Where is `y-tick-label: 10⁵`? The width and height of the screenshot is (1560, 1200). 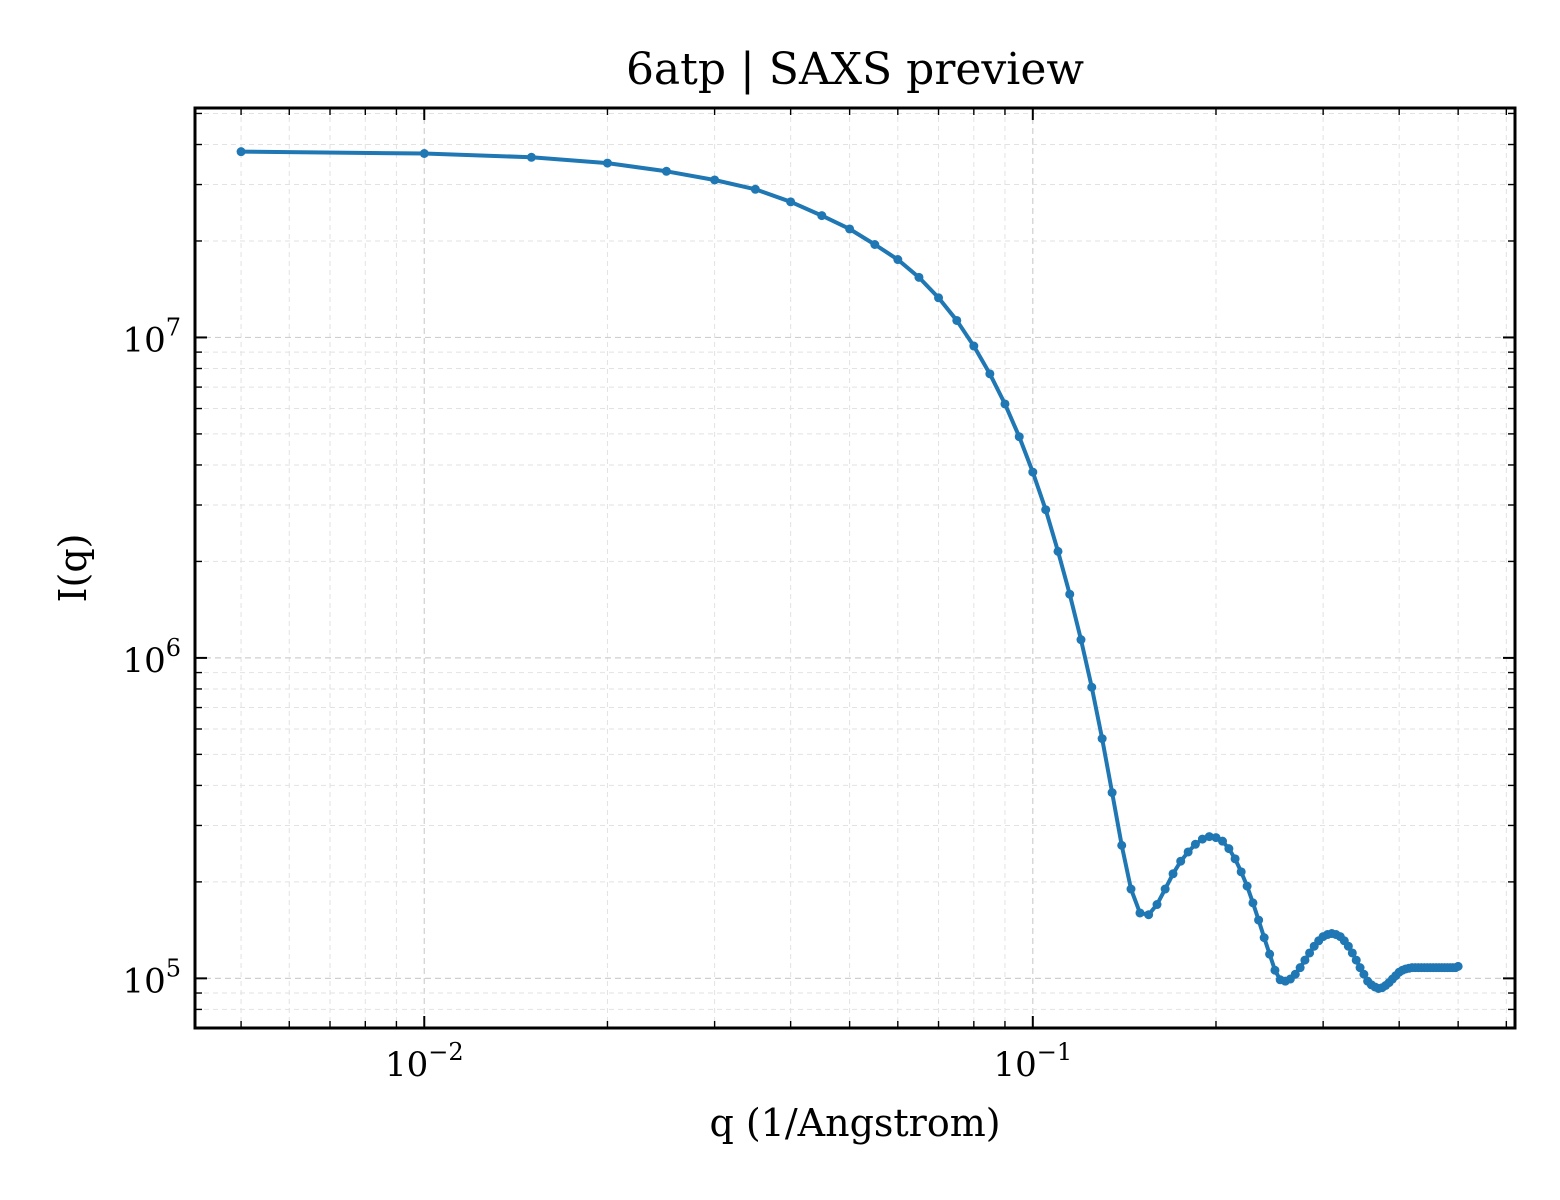
y-tick-label: 10⁵ is located at coordinates (151, 977).